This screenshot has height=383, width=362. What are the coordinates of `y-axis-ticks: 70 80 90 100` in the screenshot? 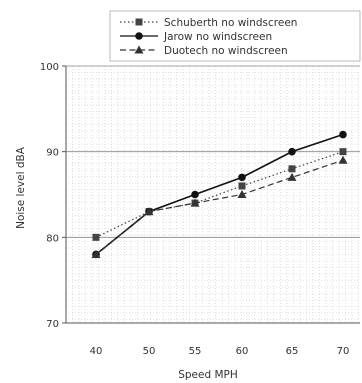 It's located at (53, 196).